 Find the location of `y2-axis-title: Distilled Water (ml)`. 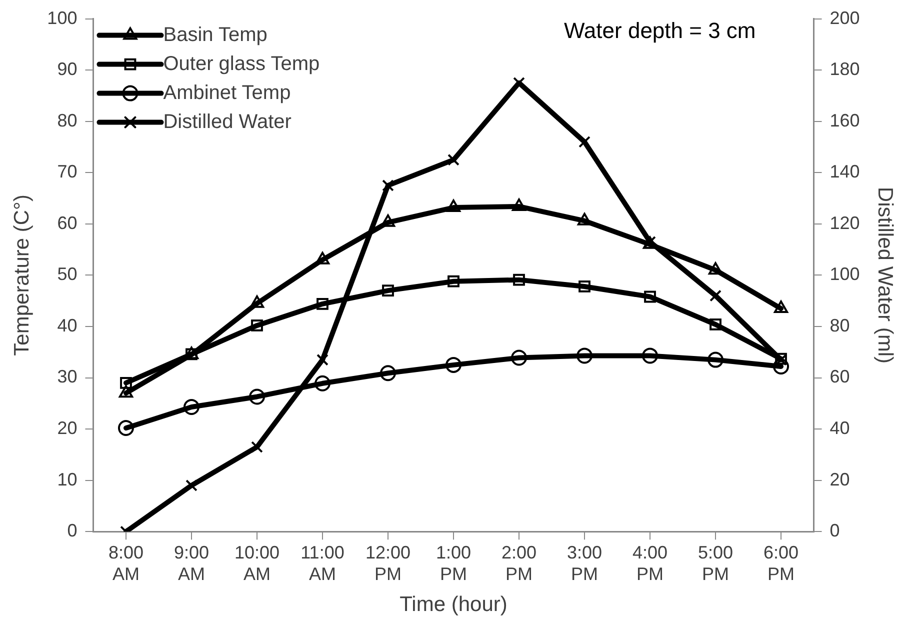

y2-axis-title: Distilled Water (ml) is located at coordinates (885, 275).